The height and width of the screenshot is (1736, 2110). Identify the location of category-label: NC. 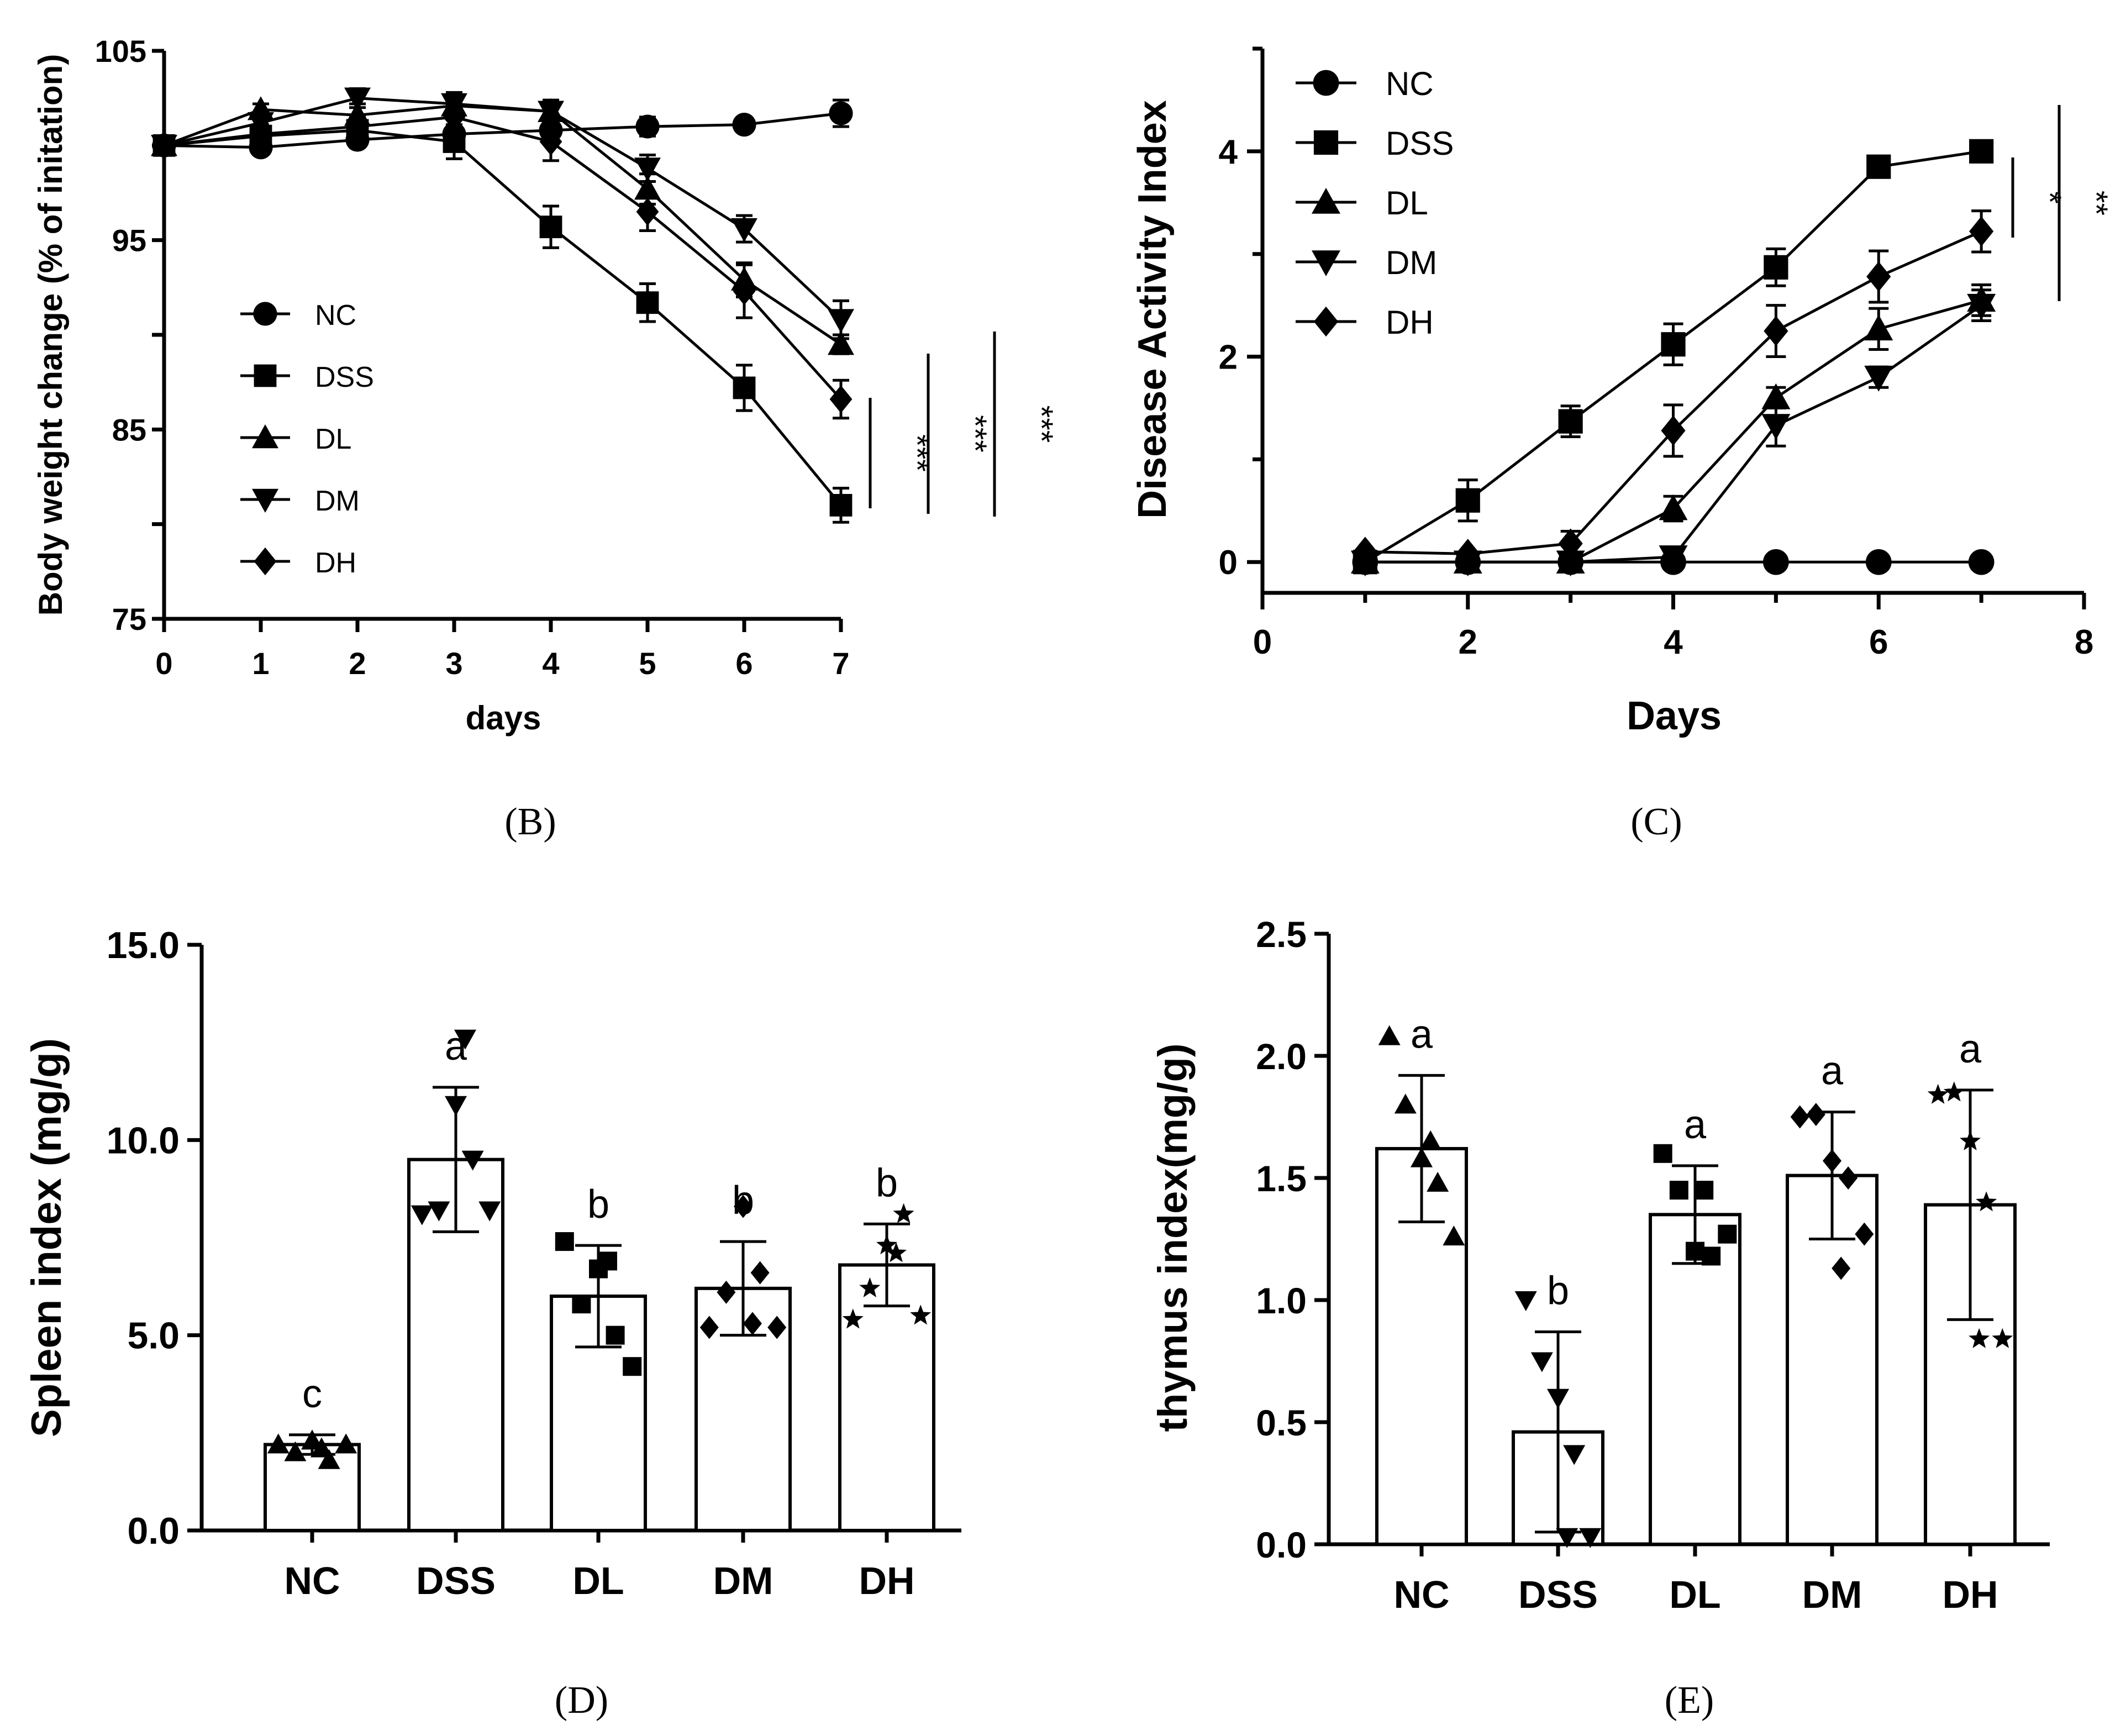
(312, 1580).